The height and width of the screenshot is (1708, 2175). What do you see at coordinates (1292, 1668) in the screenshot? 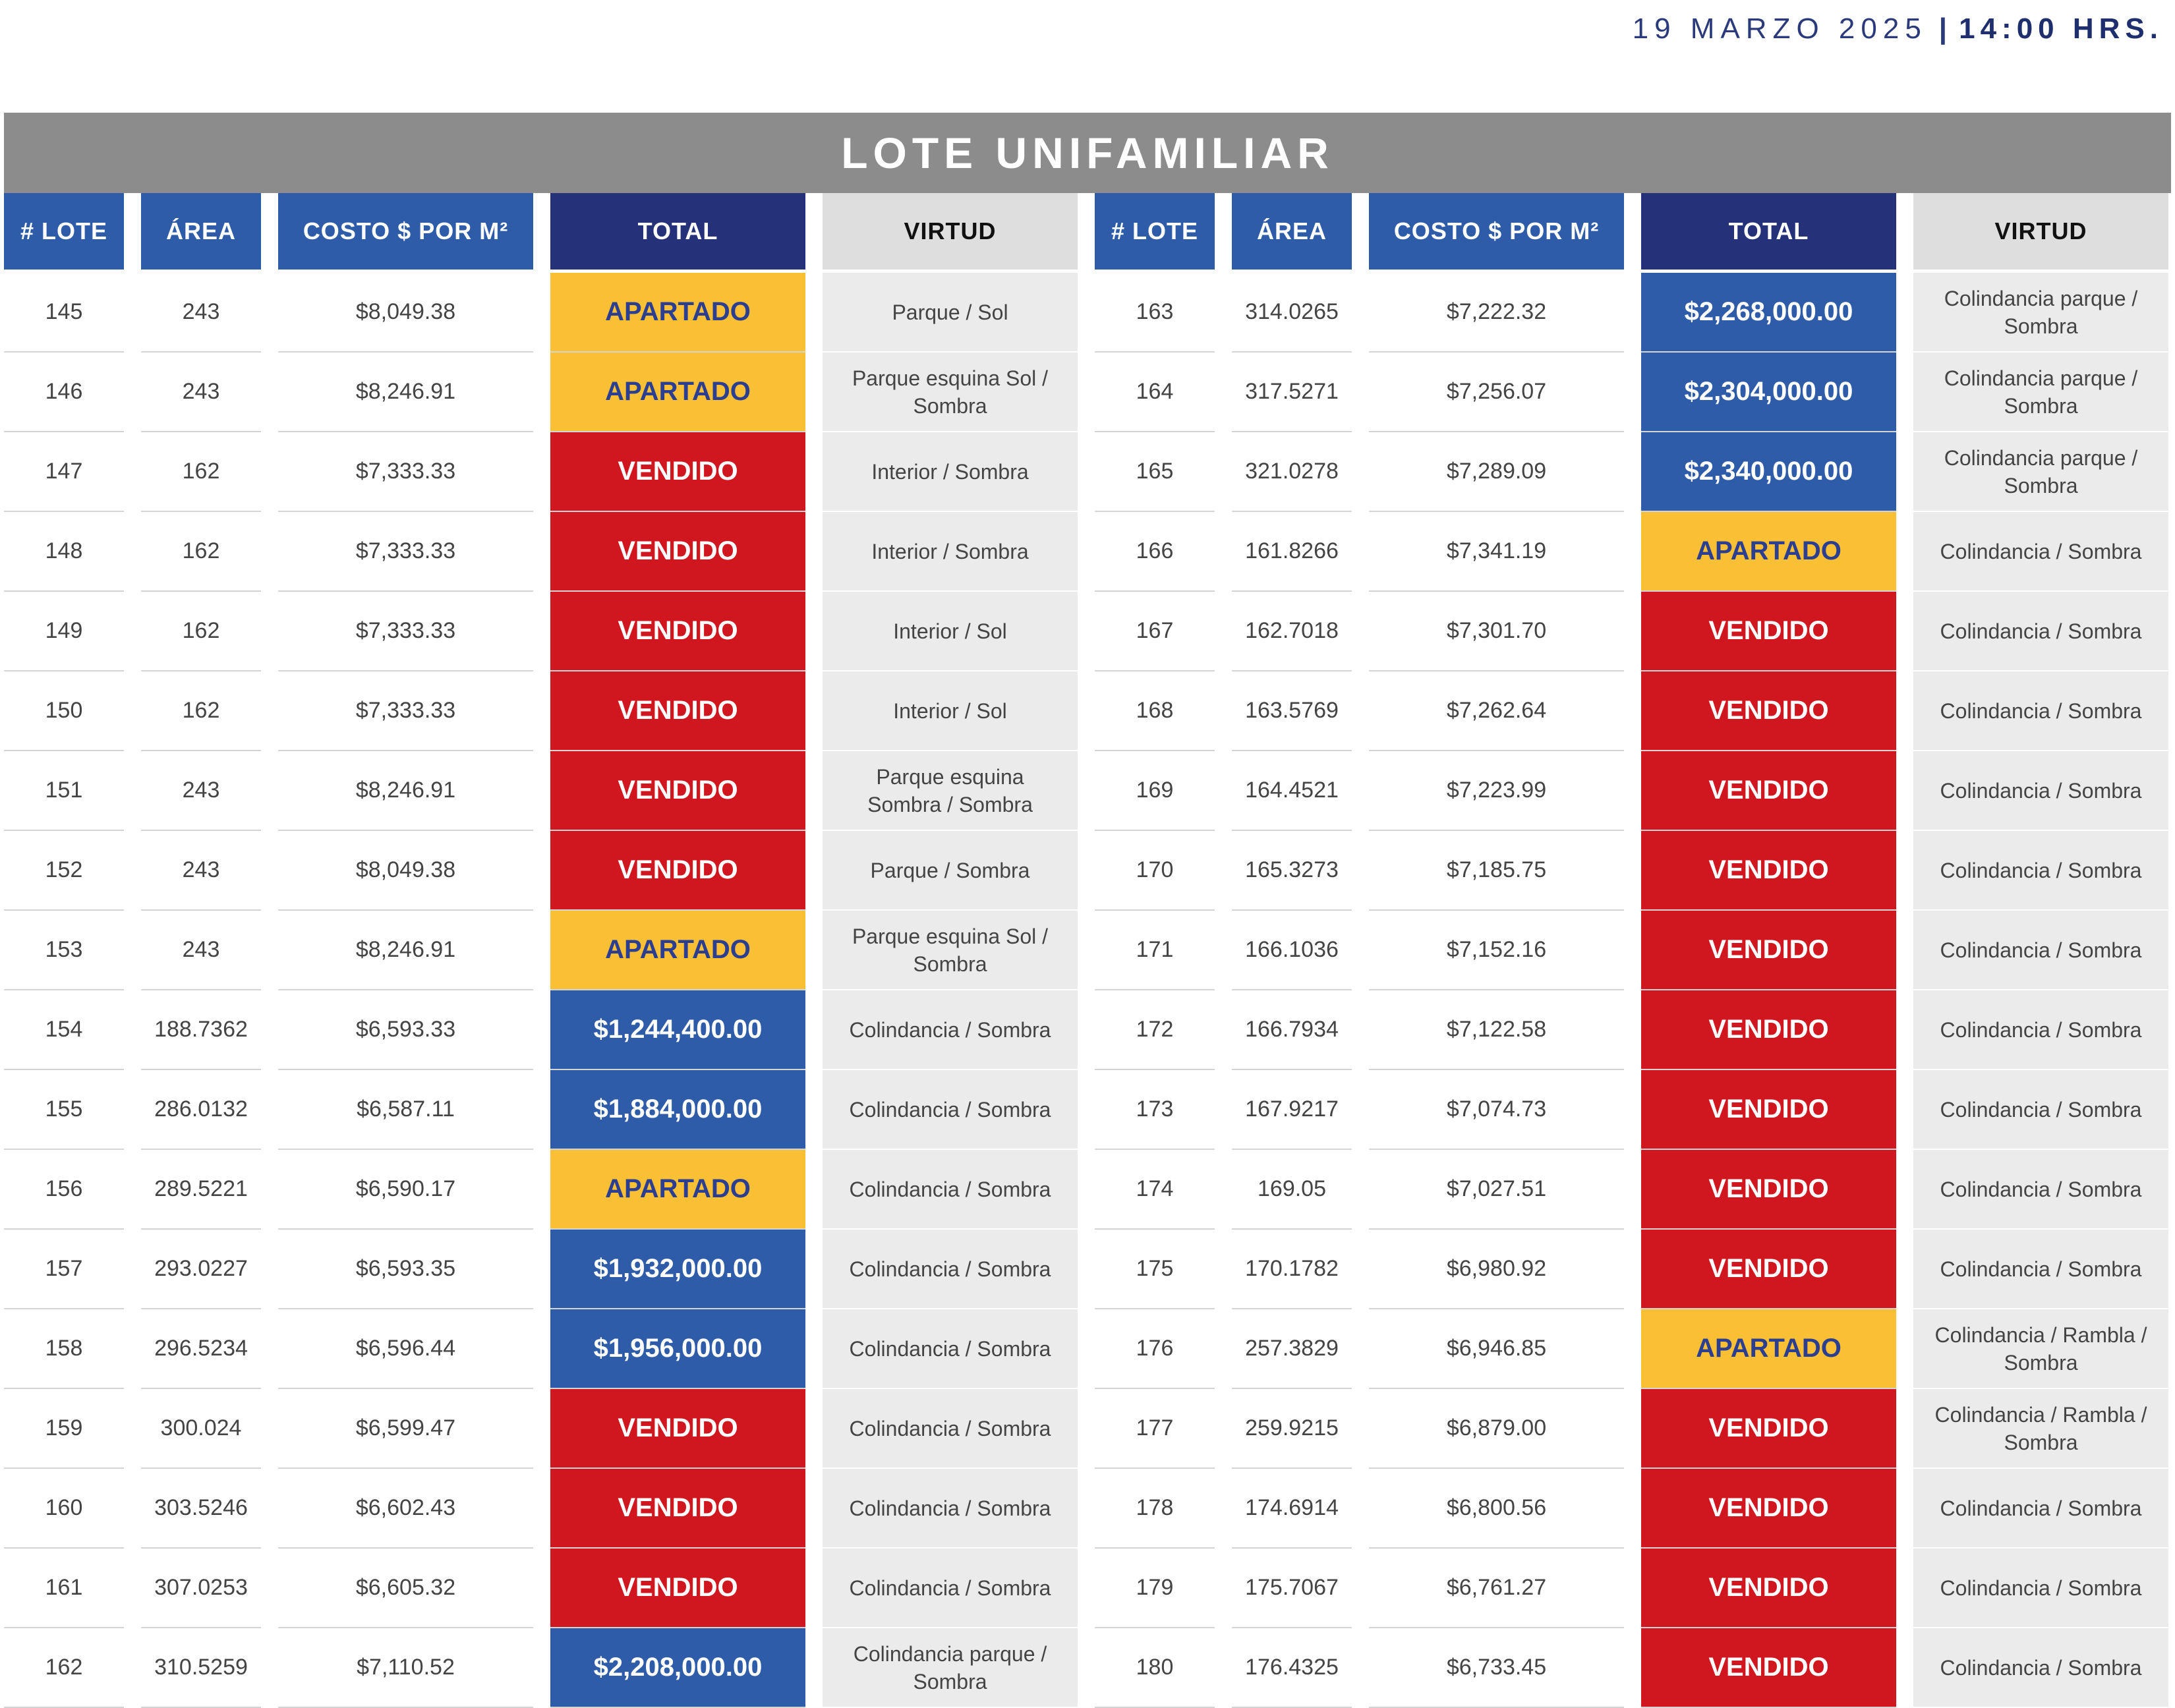
I see `lot-area-cell: 176.4325` at bounding box center [1292, 1668].